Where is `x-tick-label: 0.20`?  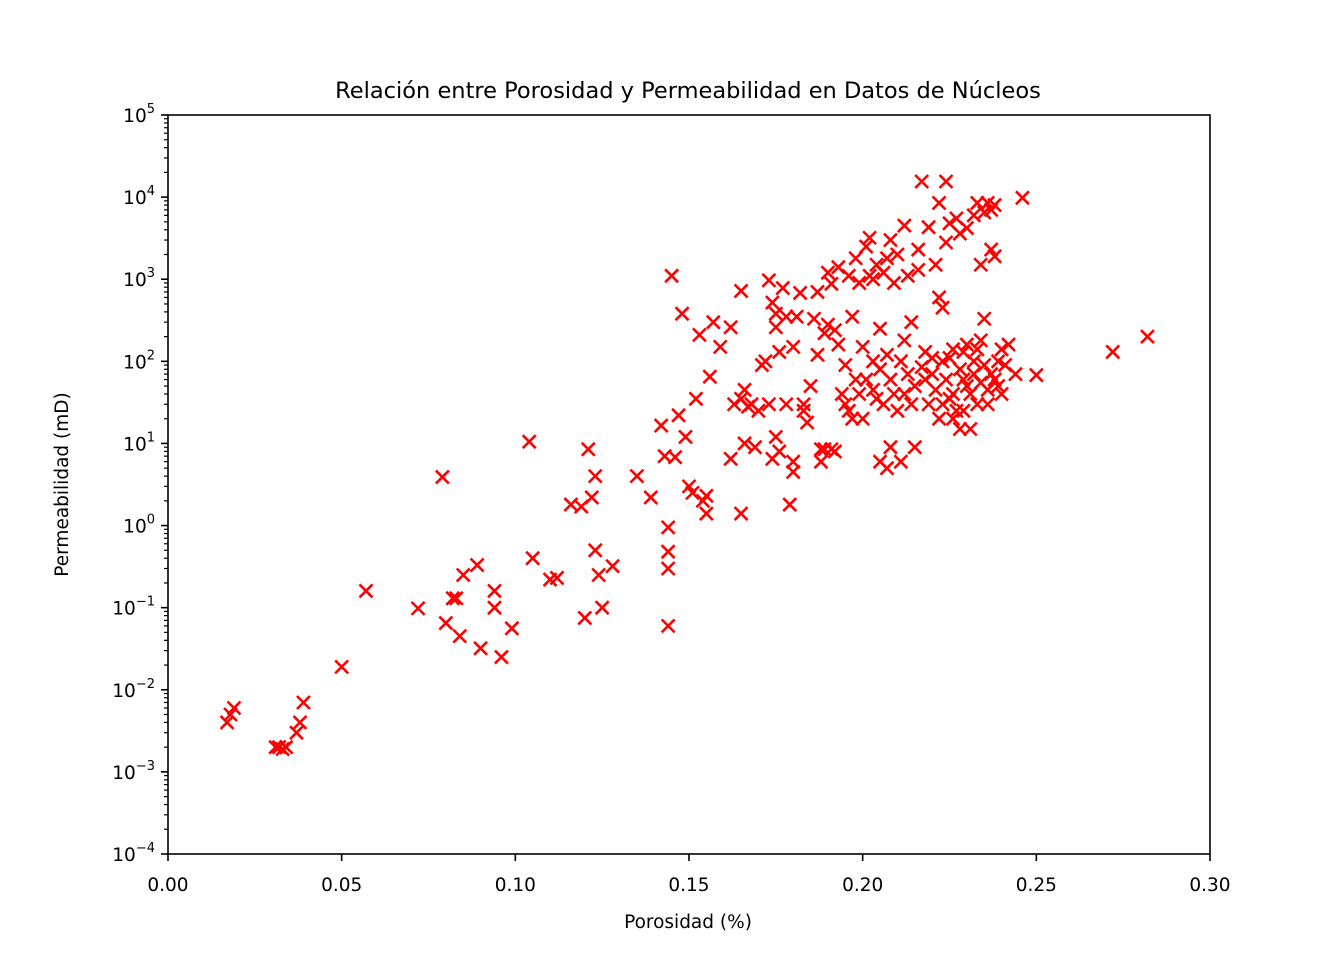 x-tick-label: 0.20 is located at coordinates (862, 885).